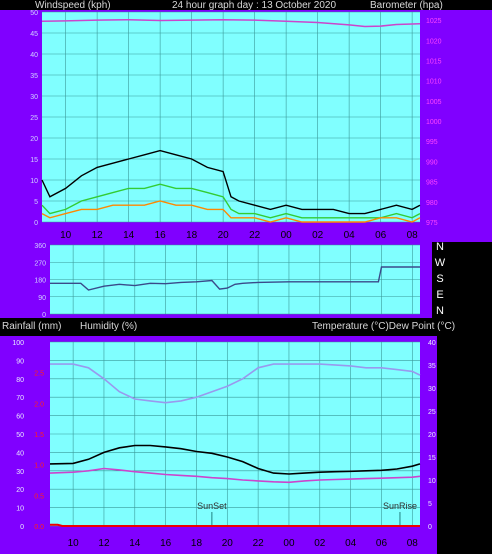 Image resolution: width=492 pixels, height=554 pixels. Describe the element at coordinates (432, 481) in the screenshot. I see `temperature-tick-label: 10` at that location.